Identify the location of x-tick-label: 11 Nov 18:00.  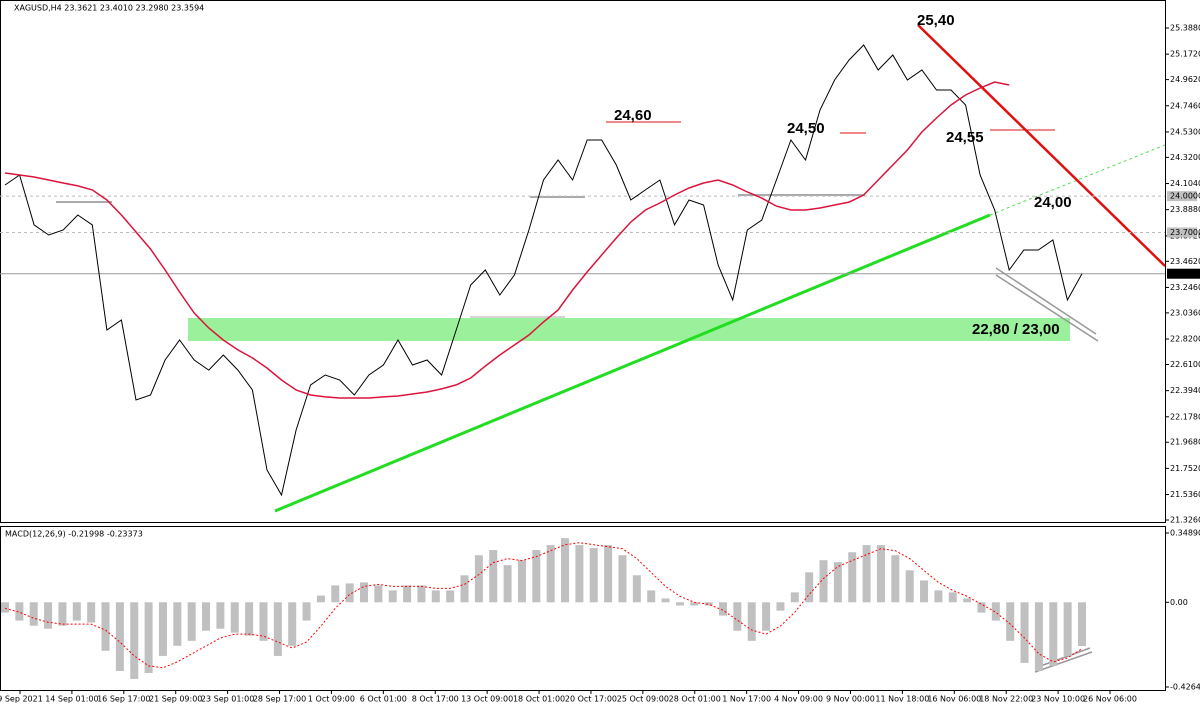
(902, 699).